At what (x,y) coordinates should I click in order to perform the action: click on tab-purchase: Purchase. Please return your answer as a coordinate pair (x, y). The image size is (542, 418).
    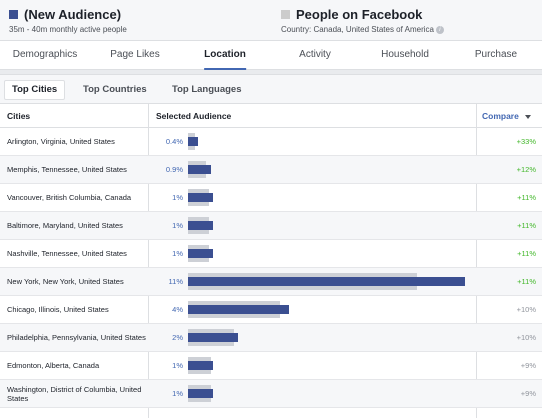
    Looking at the image, I should click on (496, 54).